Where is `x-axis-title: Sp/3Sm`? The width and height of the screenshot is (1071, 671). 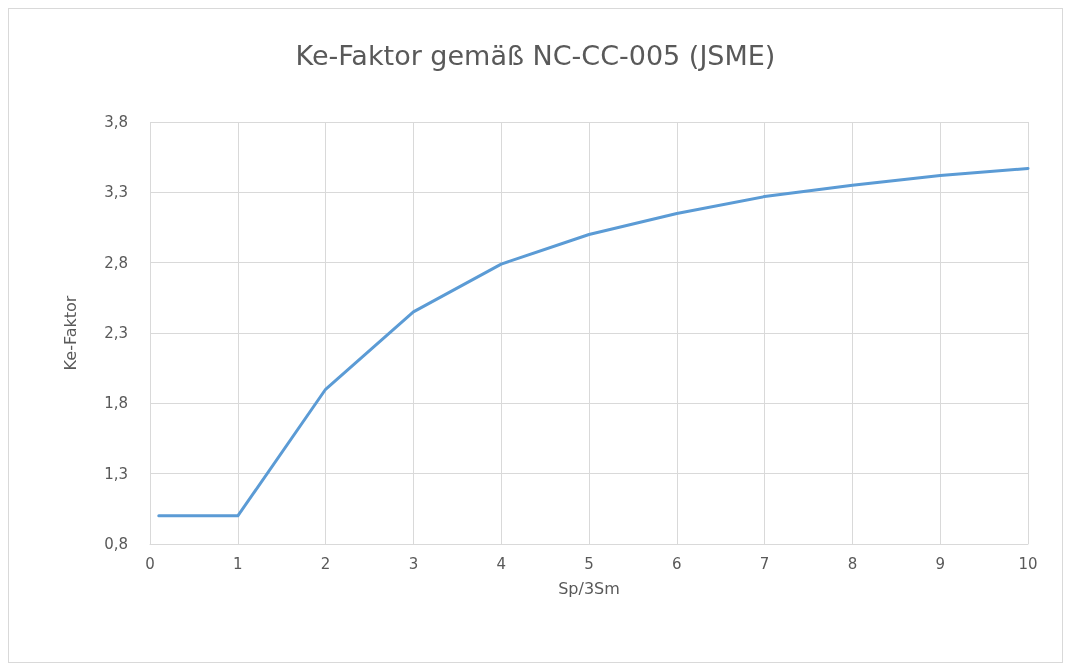 x-axis-title: Sp/3Sm is located at coordinates (589, 588).